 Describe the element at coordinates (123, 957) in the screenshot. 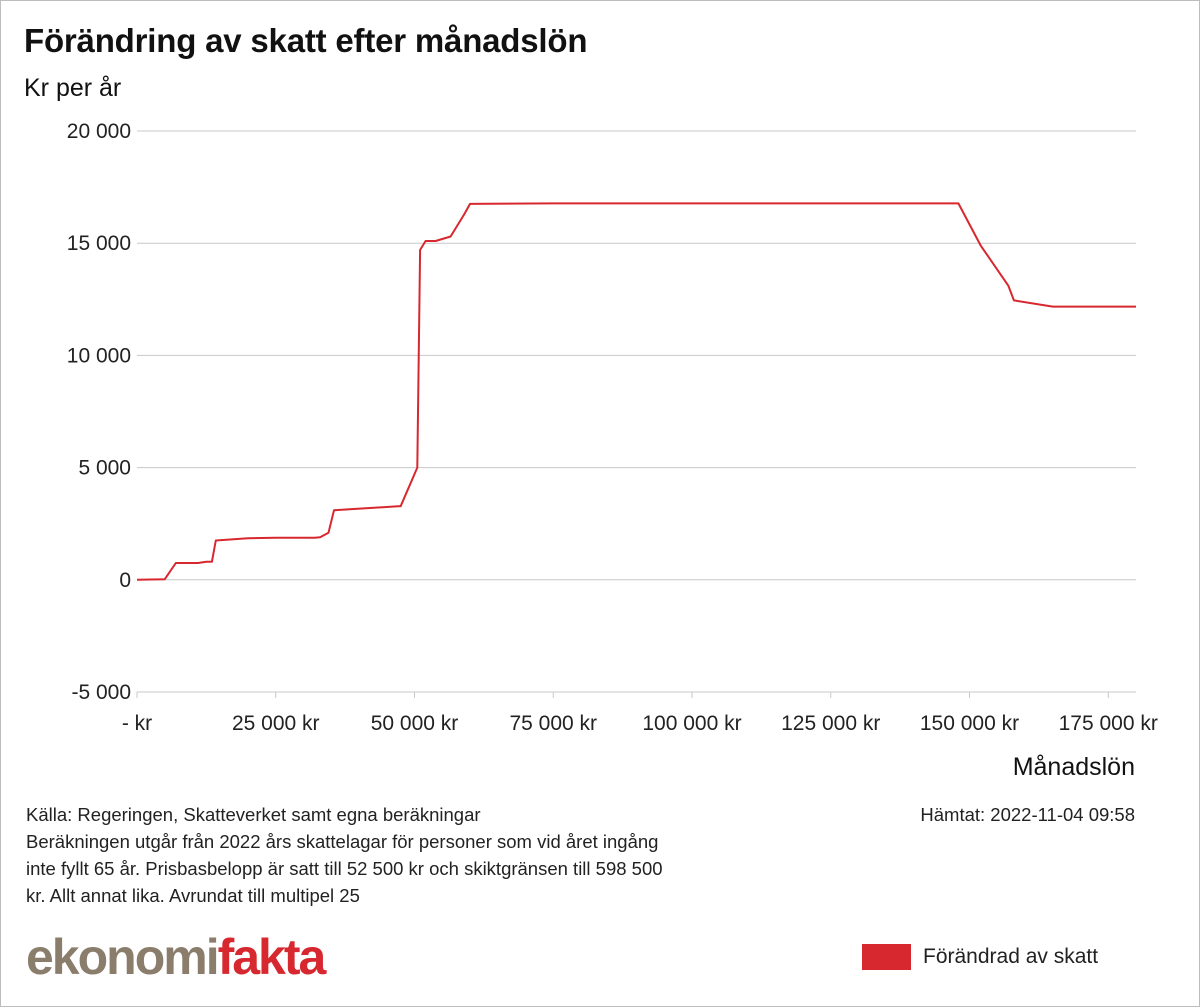

I see `logo-part-1: ekonomi` at that location.